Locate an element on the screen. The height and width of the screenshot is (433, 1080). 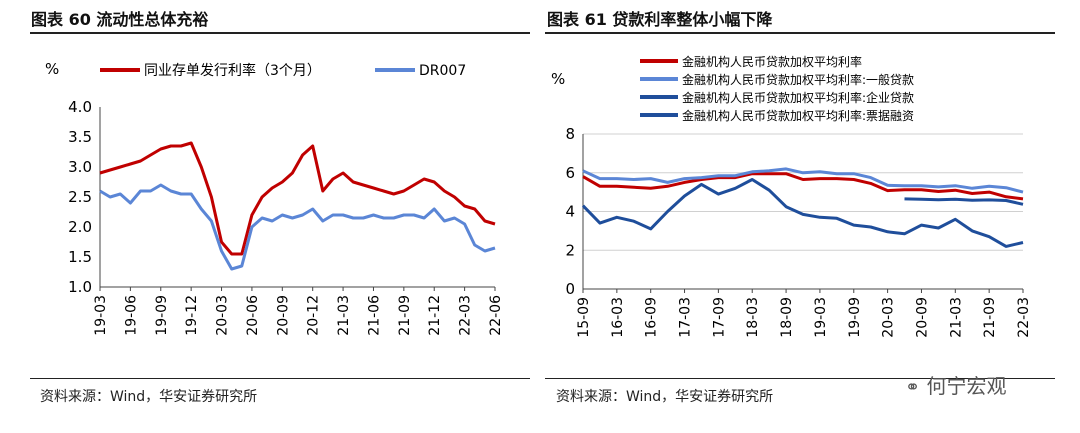
right-source-rule is located at coordinates (800, 378).